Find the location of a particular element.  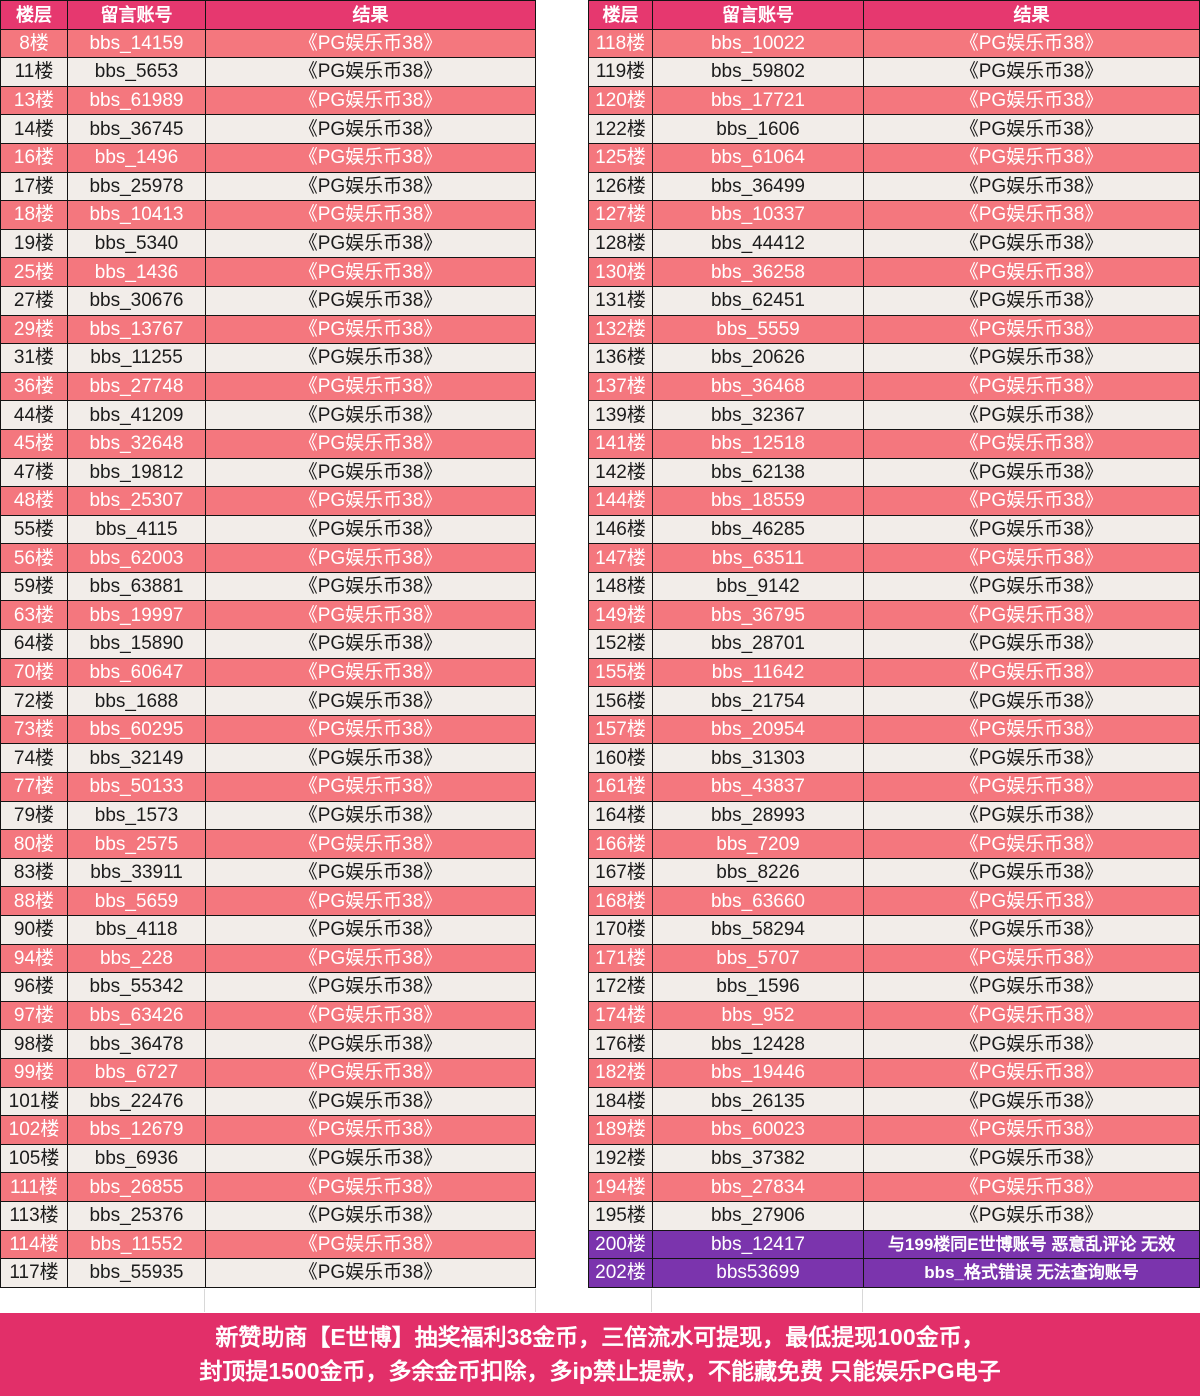

table-row: 200楼 bbs_12417 与199楼同E世博账号 恶意乱评论 无效 is located at coordinates (894, 1244).